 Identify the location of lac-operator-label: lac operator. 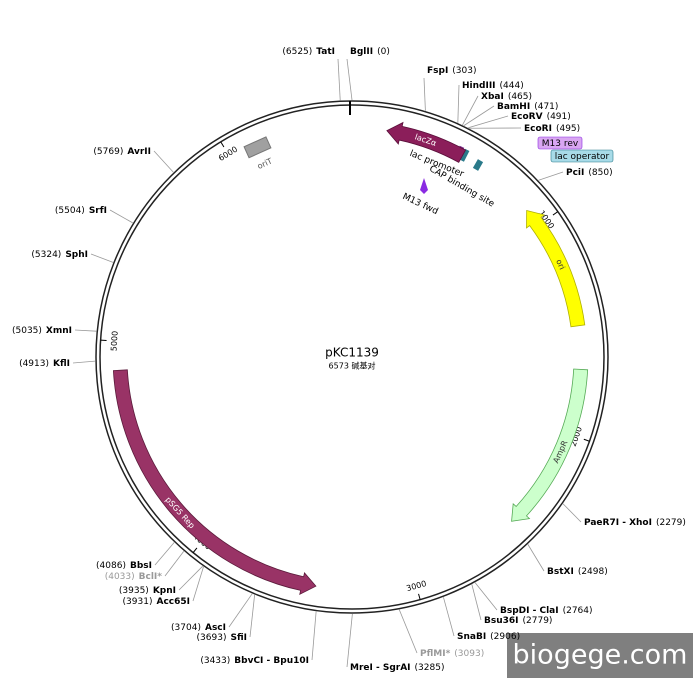
(582, 157).